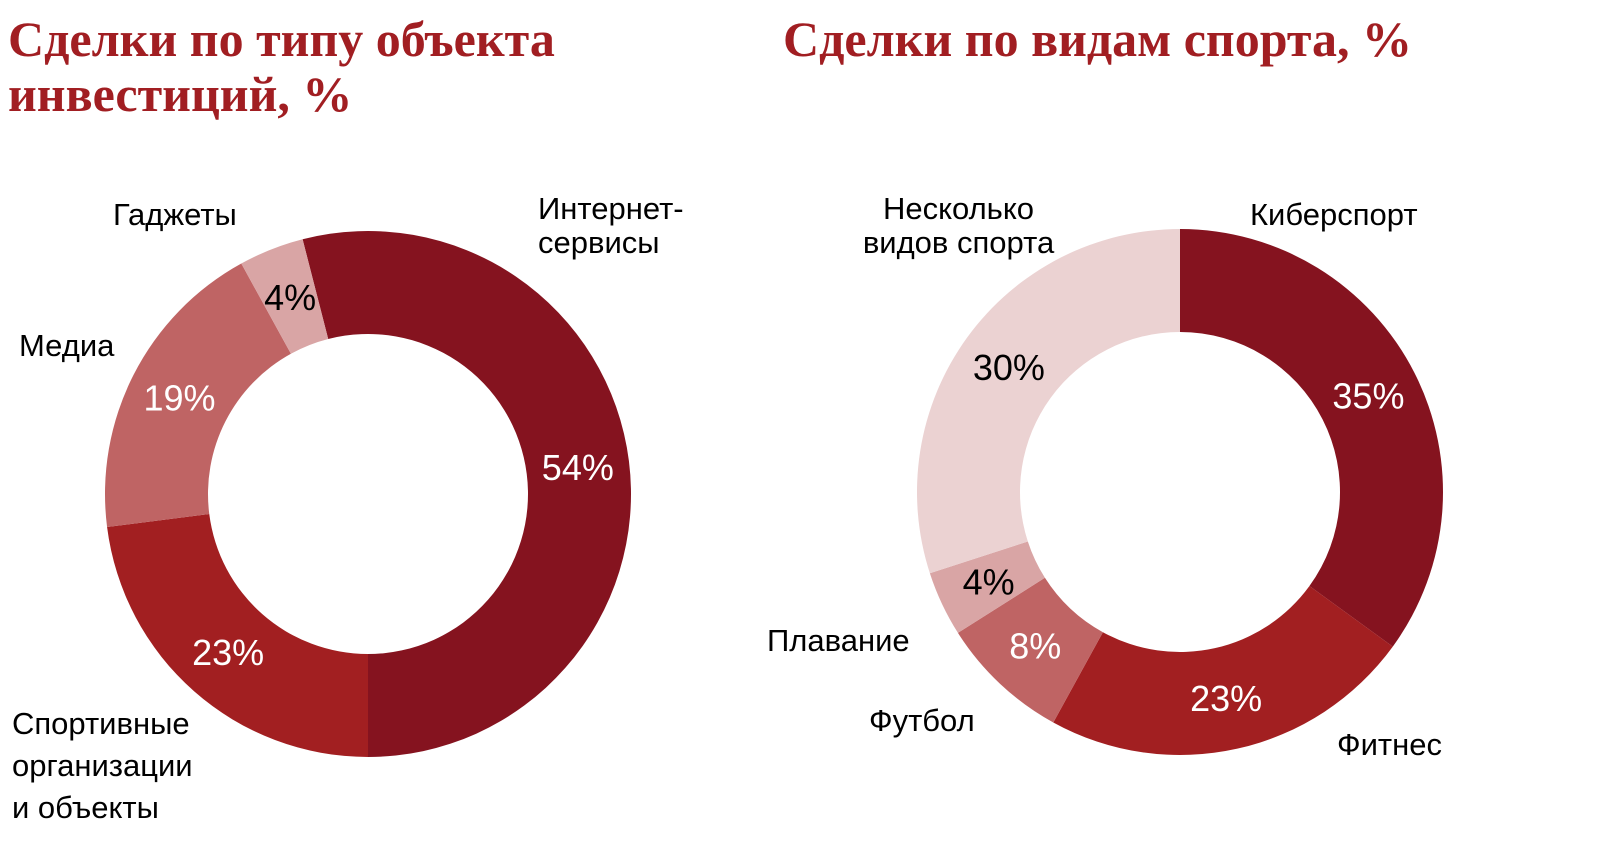  What do you see at coordinates (1035, 646) in the screenshot?
I see `slice-percent-label: 8%` at bounding box center [1035, 646].